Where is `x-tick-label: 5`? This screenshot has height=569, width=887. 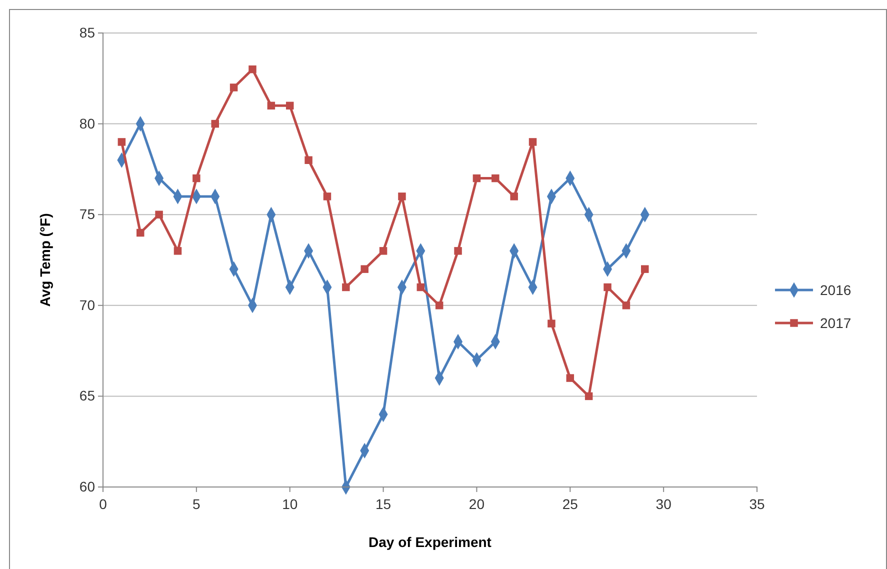
x-tick-label: 5 is located at coordinates (196, 504).